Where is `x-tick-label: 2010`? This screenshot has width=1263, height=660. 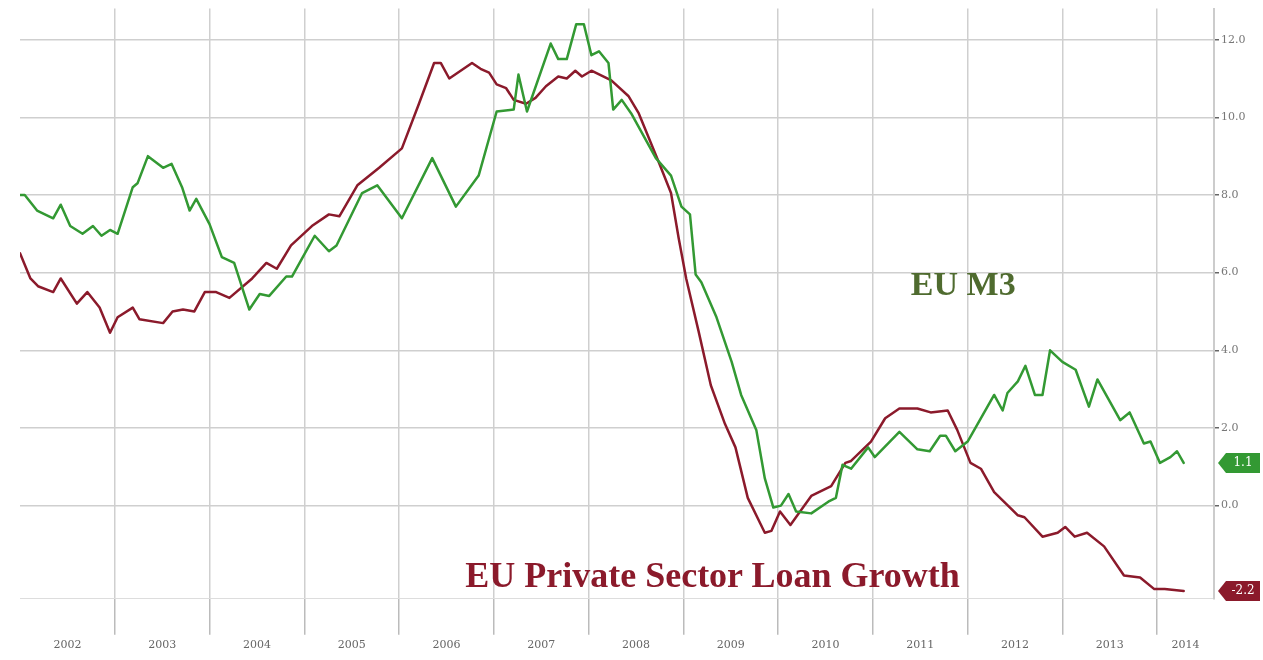
x-tick-label: 2010 is located at coordinates (825, 645).